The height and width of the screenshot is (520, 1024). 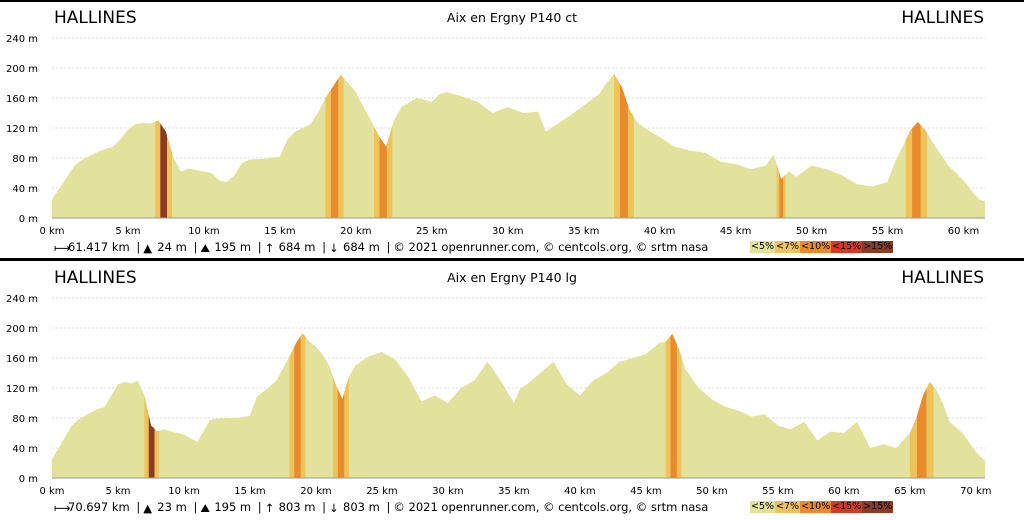 What do you see at coordinates (512, 277) in the screenshot?
I see `profile-title: Aix en Ergny P140 lg` at bounding box center [512, 277].